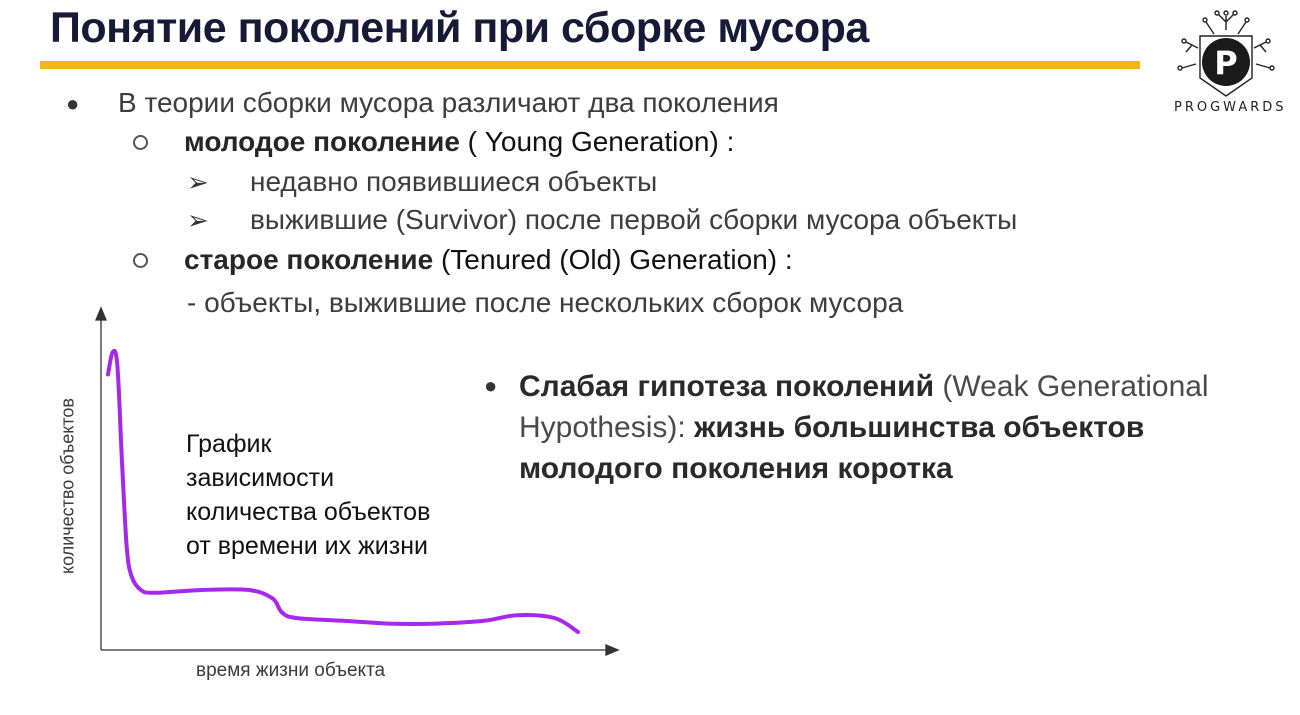 The width and height of the screenshot is (1300, 715). What do you see at coordinates (1225, 63) in the screenshot?
I see `logo-letter: P` at bounding box center [1225, 63].